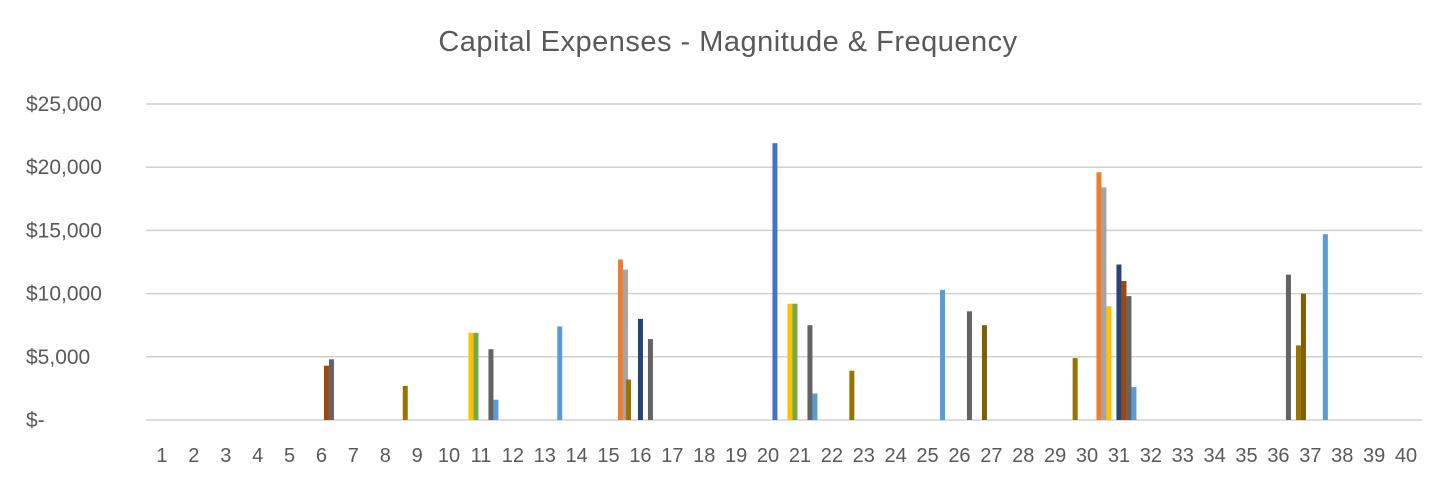 The width and height of the screenshot is (1456, 489). Describe the element at coordinates (704, 456) in the screenshot. I see `x-tick-label: 18` at that location.